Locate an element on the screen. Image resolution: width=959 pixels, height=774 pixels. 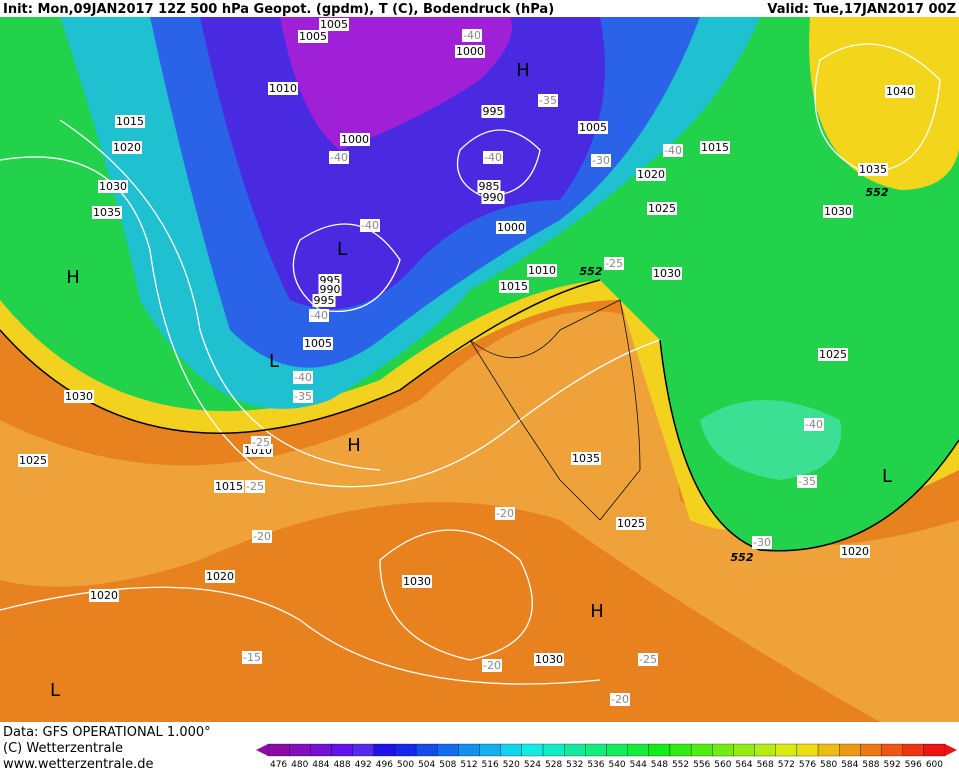
isobar-label: 1020 is located at coordinates (855, 551).